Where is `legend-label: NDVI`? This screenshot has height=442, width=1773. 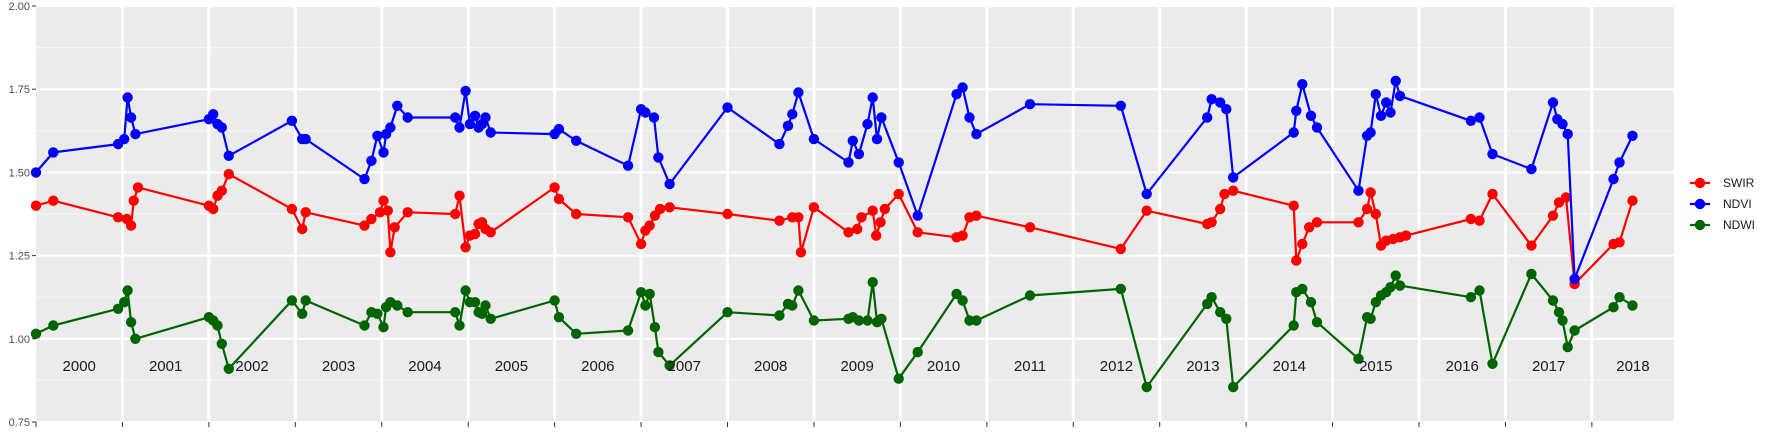 legend-label: NDVI is located at coordinates (1737, 204).